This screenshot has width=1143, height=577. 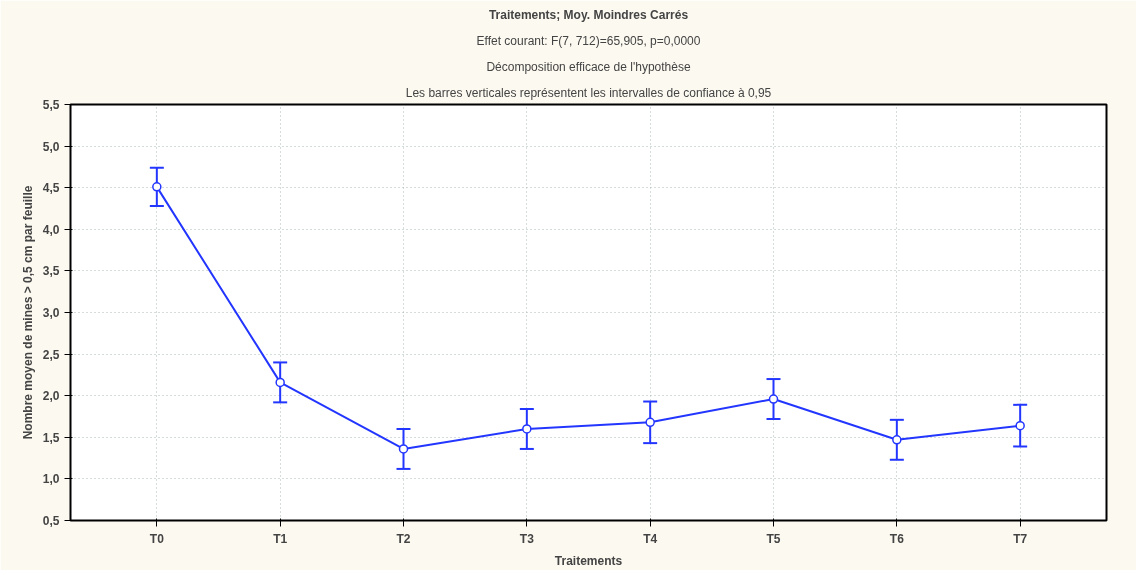 I want to click on x-axis-title: Traitements, so click(x=588, y=560).